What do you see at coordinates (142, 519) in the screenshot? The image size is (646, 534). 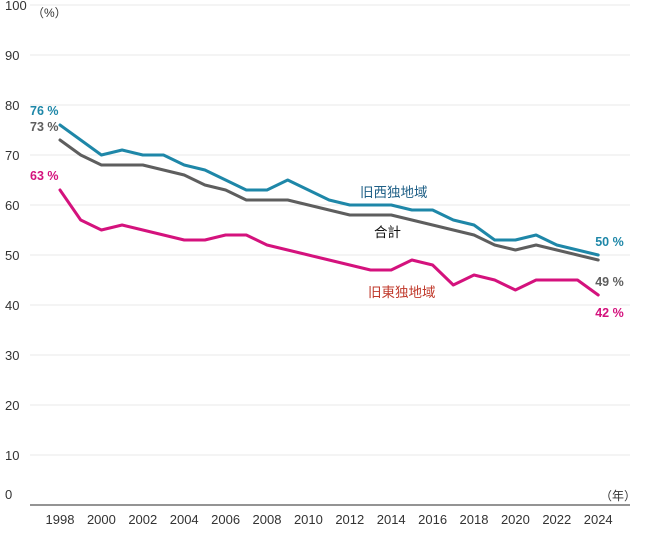 I see `x-tick-label: 2002` at bounding box center [142, 519].